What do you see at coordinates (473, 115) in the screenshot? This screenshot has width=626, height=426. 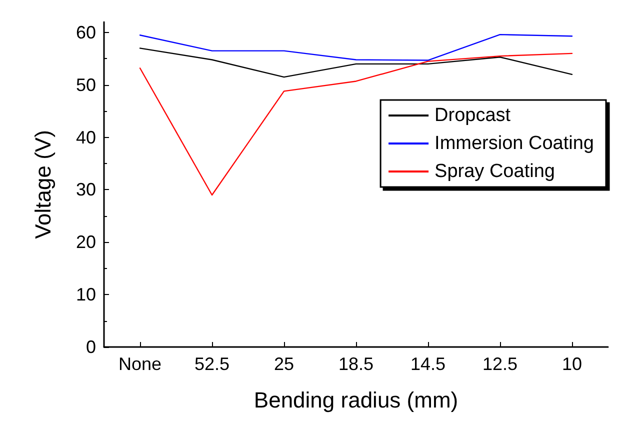 I see `legend-label: Dropcast` at bounding box center [473, 115].